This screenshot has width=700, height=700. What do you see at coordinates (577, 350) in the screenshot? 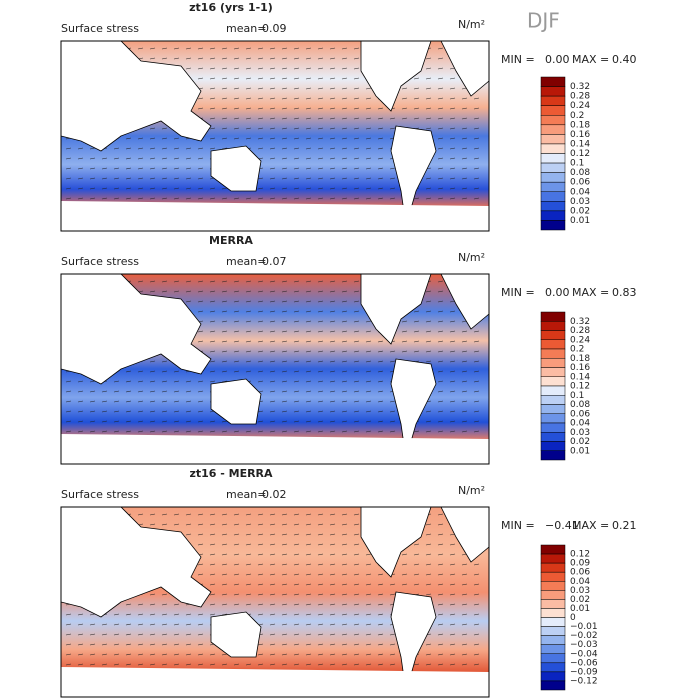
I see `colorbar-label: 0.2` at bounding box center [577, 350].